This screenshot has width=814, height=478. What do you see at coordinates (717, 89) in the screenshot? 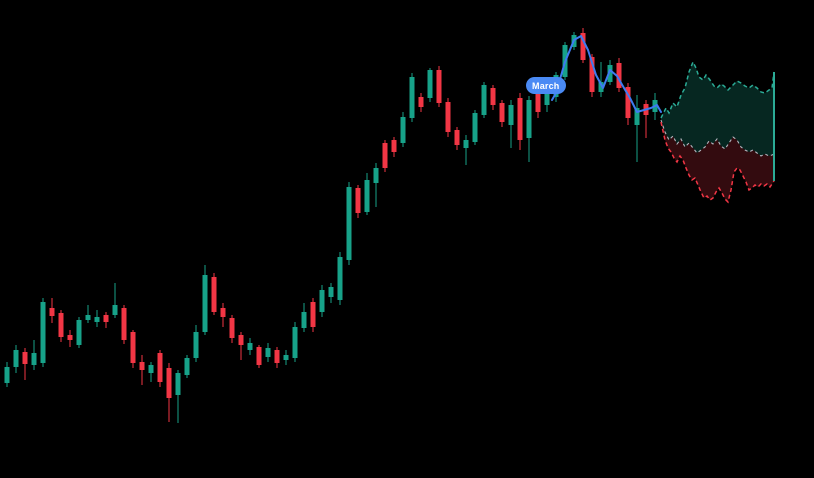
I see `forecast-upper-dashed-line` at bounding box center [717, 89].